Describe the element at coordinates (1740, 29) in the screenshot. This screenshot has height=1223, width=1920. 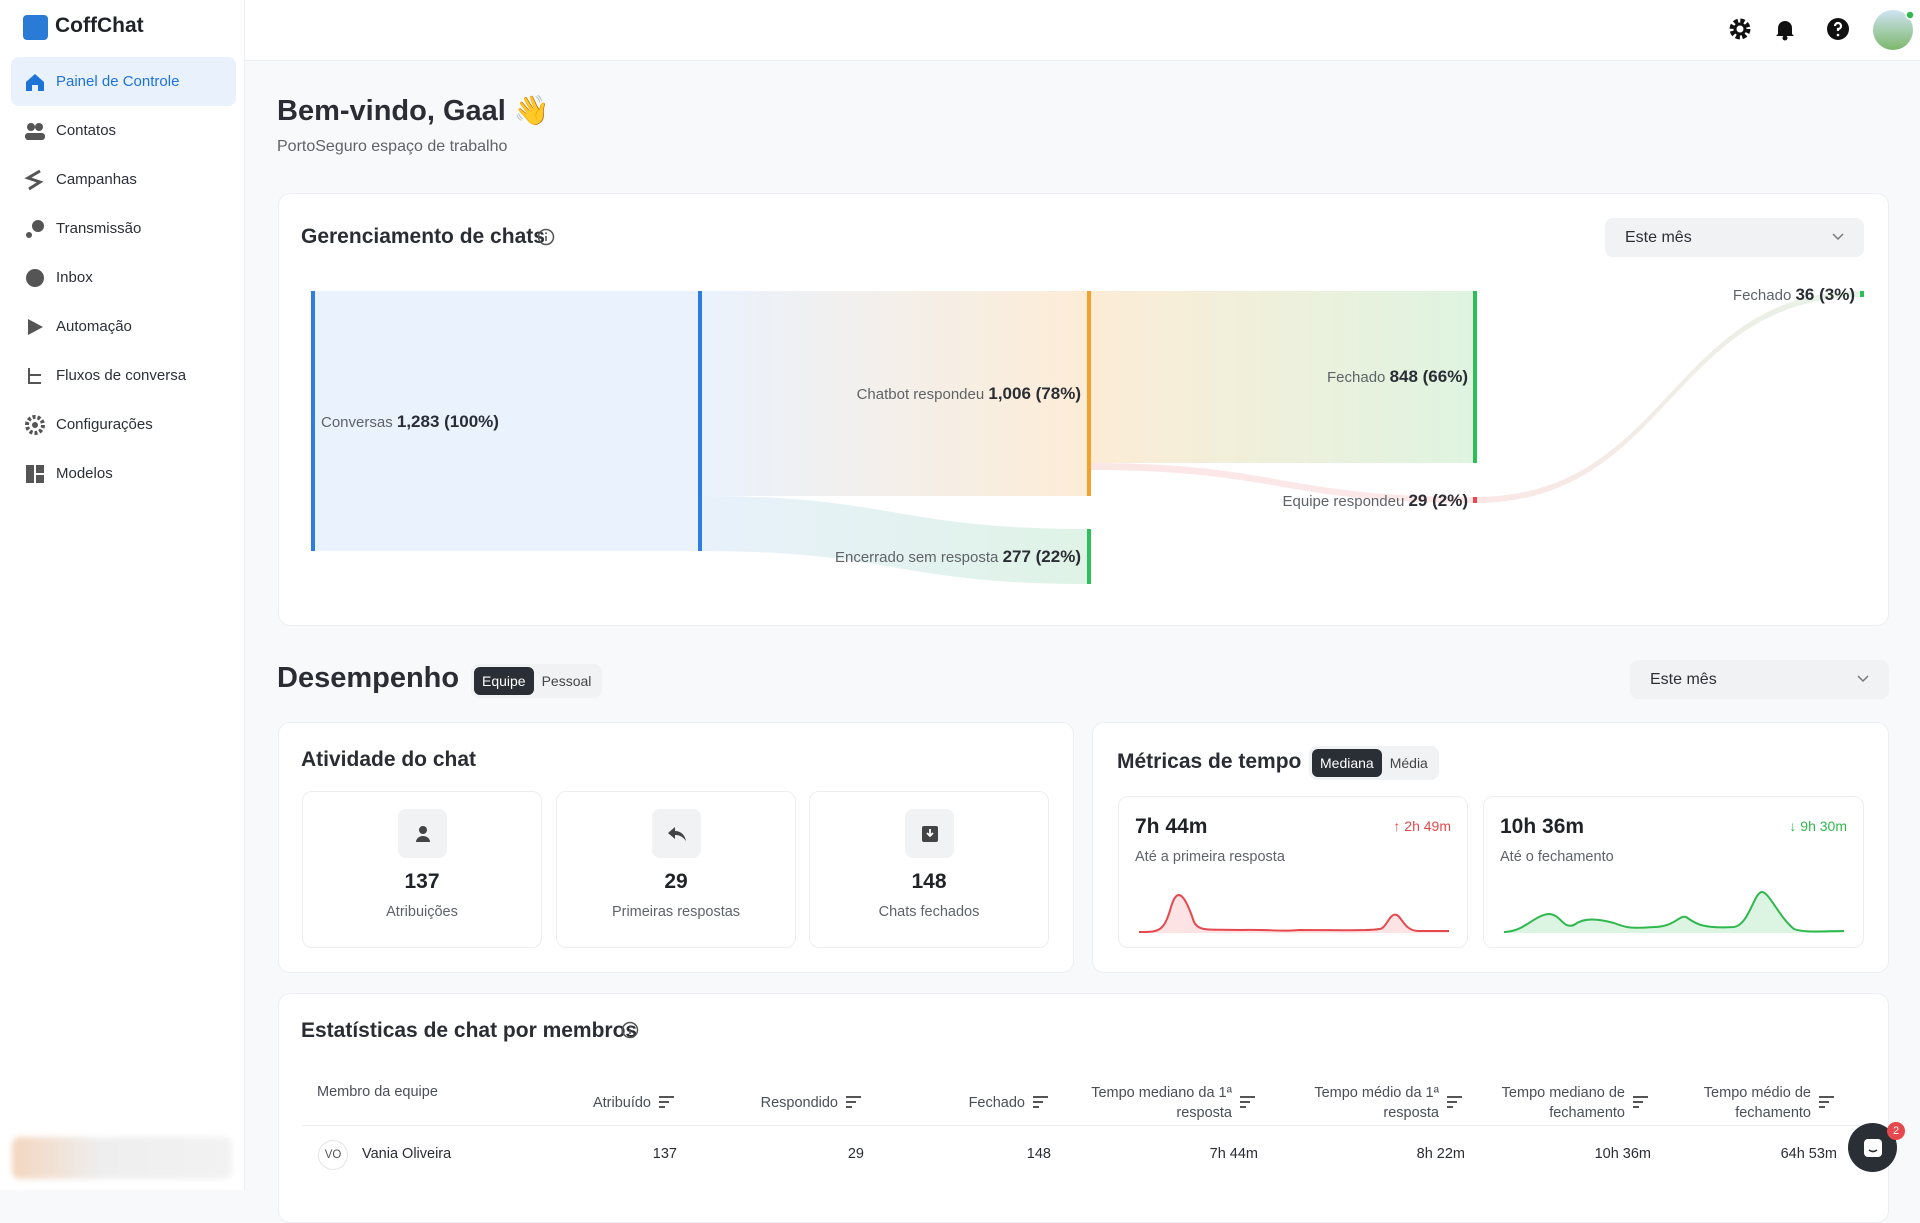
I see `settings-icon` at that location.